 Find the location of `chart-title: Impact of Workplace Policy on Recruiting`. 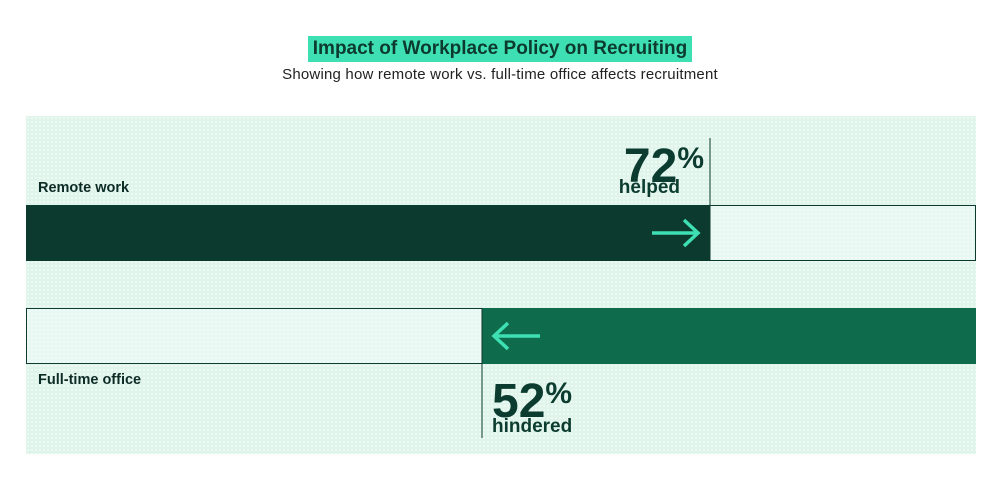

chart-title: Impact of Workplace Policy on Recruiting is located at coordinates (500, 49).